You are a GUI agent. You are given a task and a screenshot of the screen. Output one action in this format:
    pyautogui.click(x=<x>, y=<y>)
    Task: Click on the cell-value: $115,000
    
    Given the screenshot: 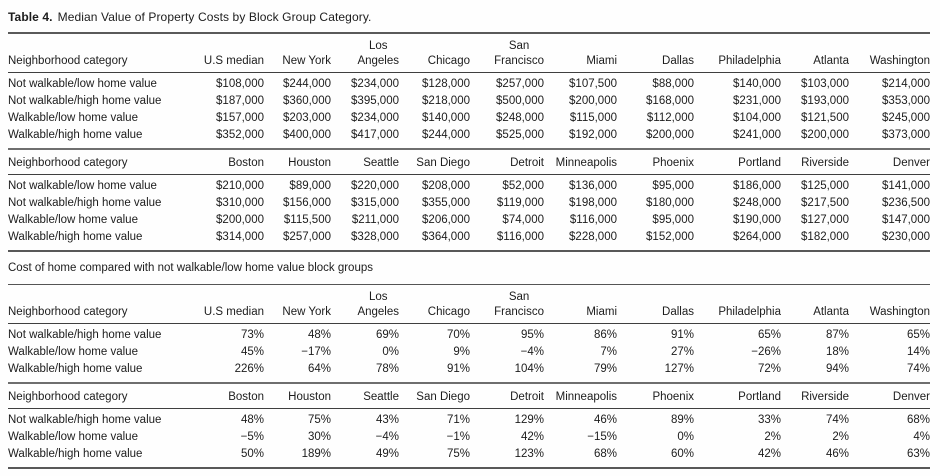 What is the action you would take?
    pyautogui.click(x=593, y=118)
    